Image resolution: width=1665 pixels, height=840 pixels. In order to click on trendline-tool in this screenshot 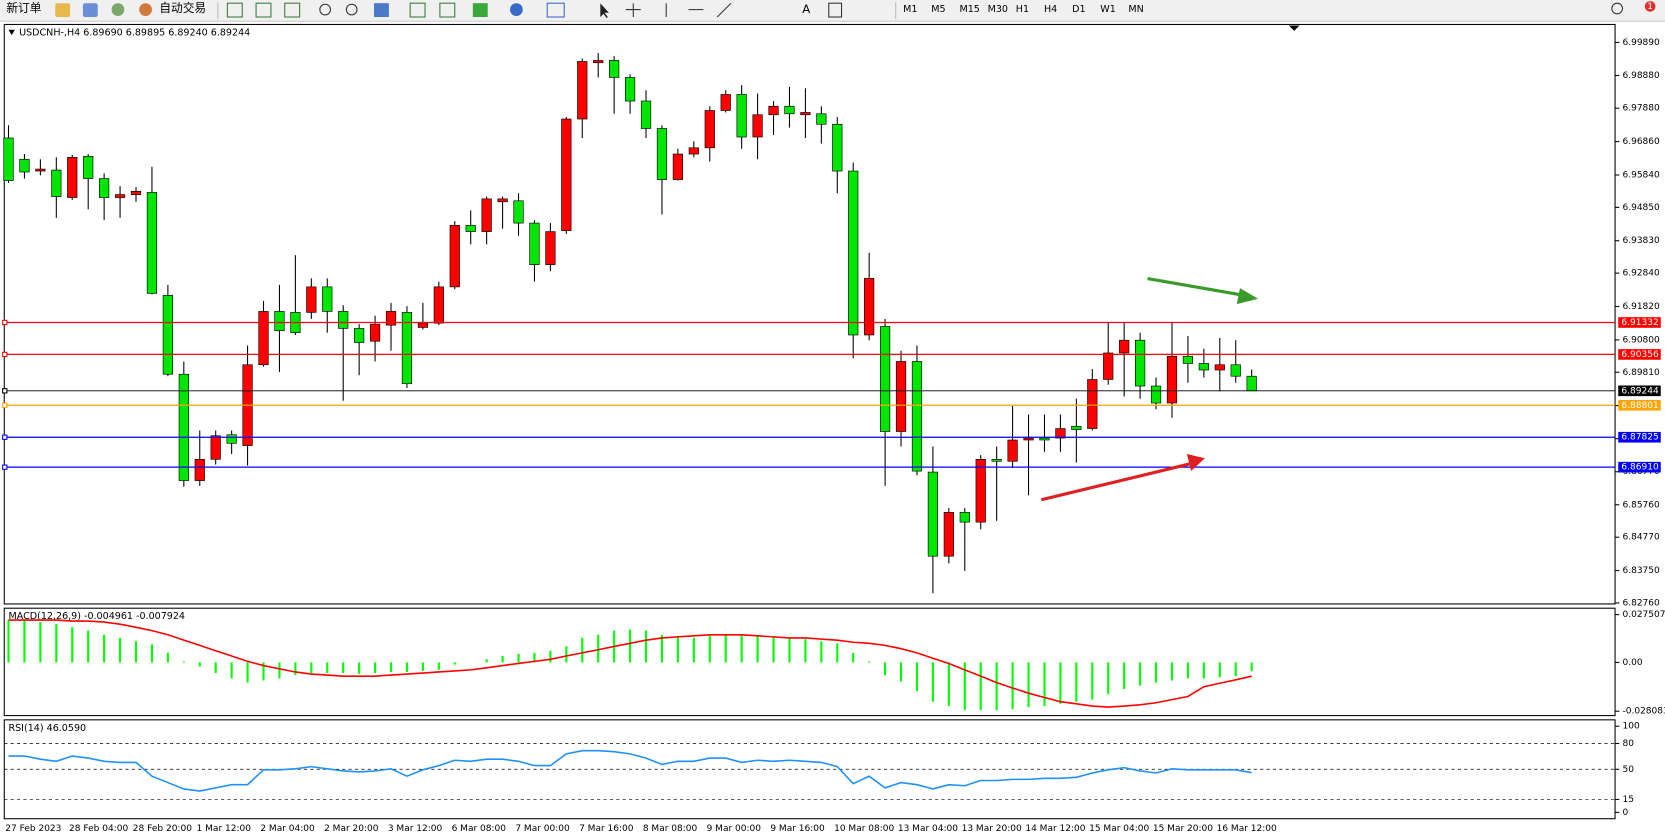, I will do `click(724, 10)`.